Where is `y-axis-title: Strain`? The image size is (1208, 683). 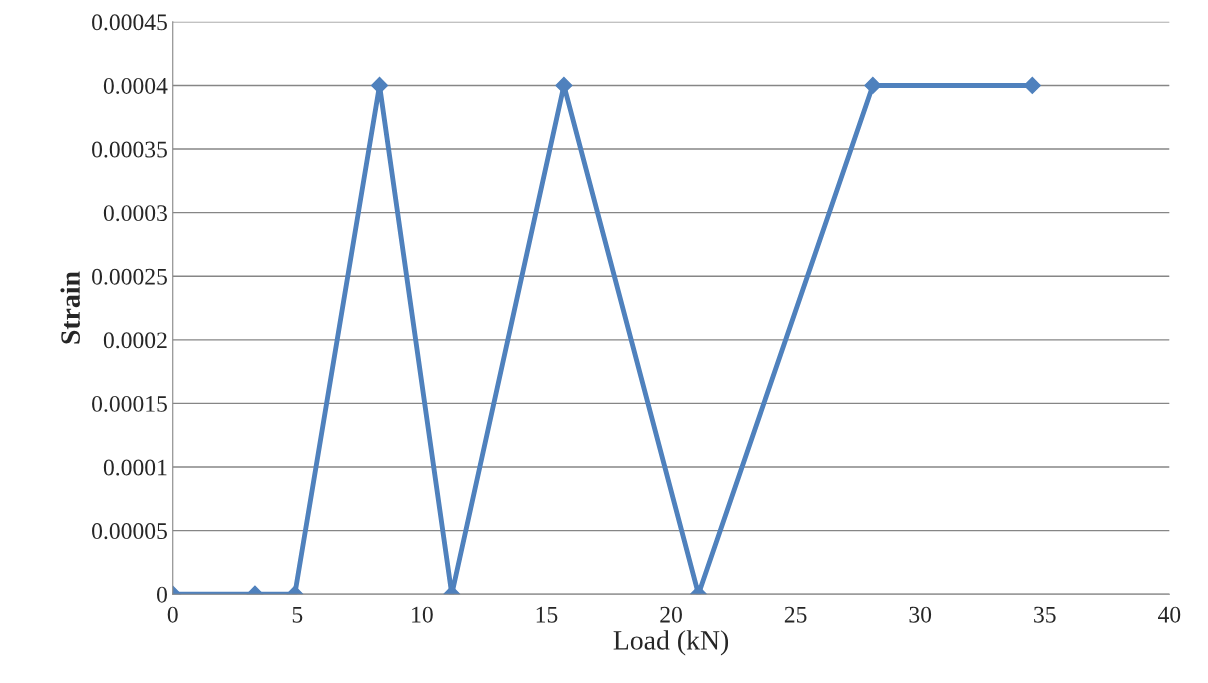
y-axis-title: Strain is located at coordinates (70, 307).